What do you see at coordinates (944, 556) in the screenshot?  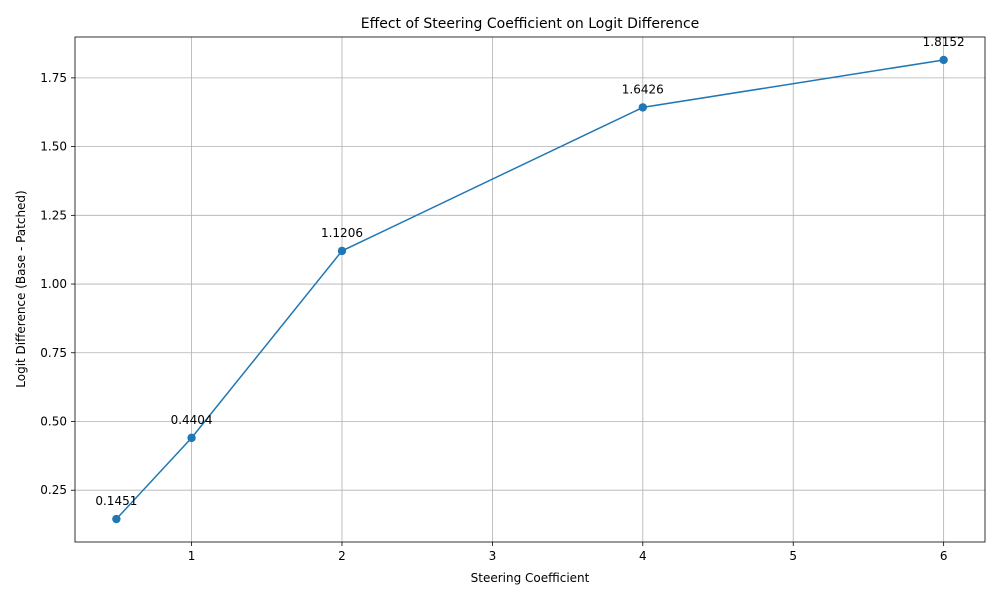 I see `x-tick-label: 6` at bounding box center [944, 556].